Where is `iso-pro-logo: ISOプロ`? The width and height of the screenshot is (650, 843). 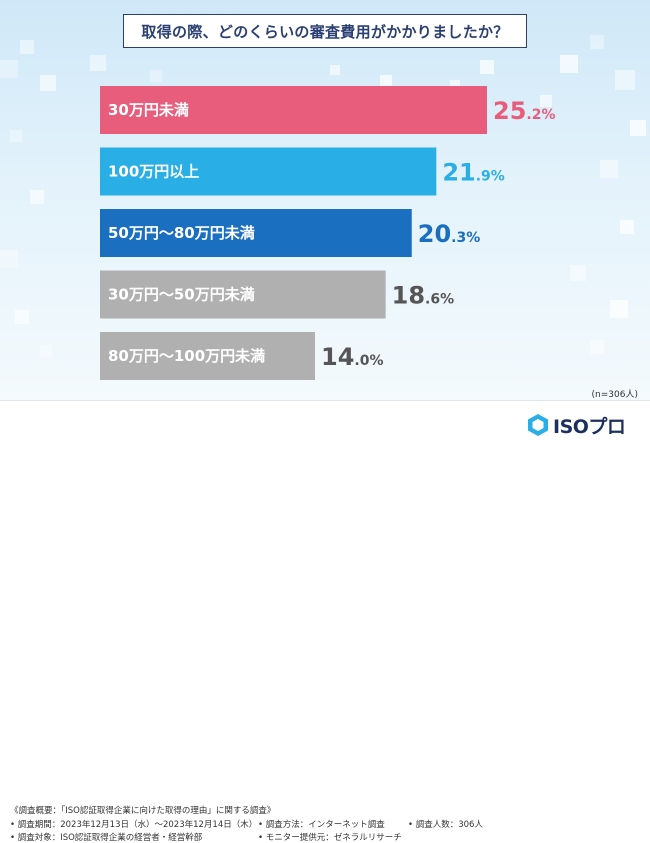
iso-pro-logo: ISOプロ is located at coordinates (576, 425).